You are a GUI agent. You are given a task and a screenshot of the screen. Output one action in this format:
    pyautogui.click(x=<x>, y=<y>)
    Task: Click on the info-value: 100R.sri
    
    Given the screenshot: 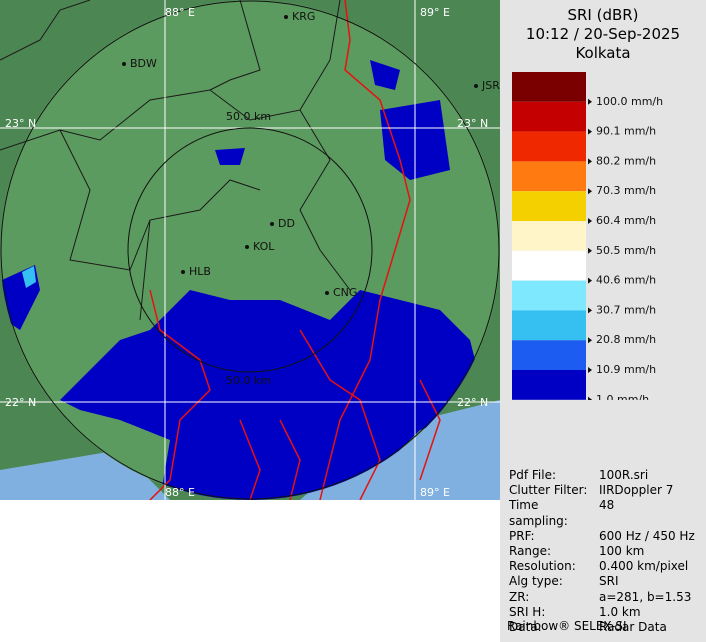 What is the action you would take?
    pyautogui.click(x=624, y=475)
    